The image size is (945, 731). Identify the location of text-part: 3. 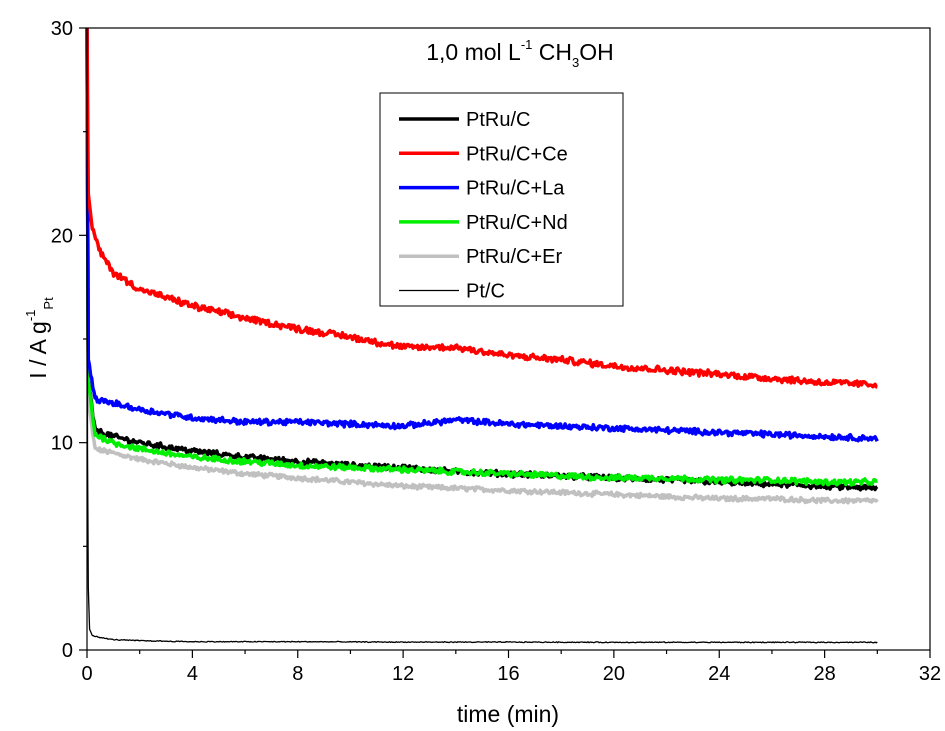
(575, 62).